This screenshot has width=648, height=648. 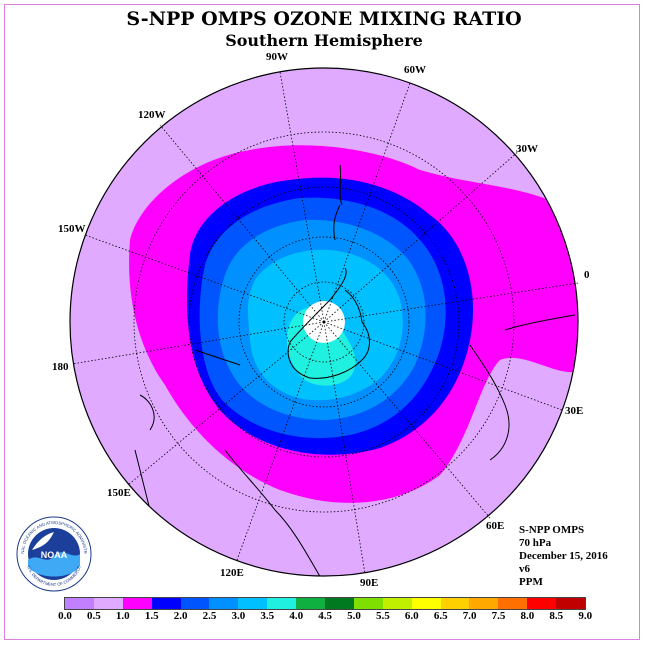 What do you see at coordinates (119, 493) in the screenshot?
I see `lon-label-150e: 150E` at bounding box center [119, 493].